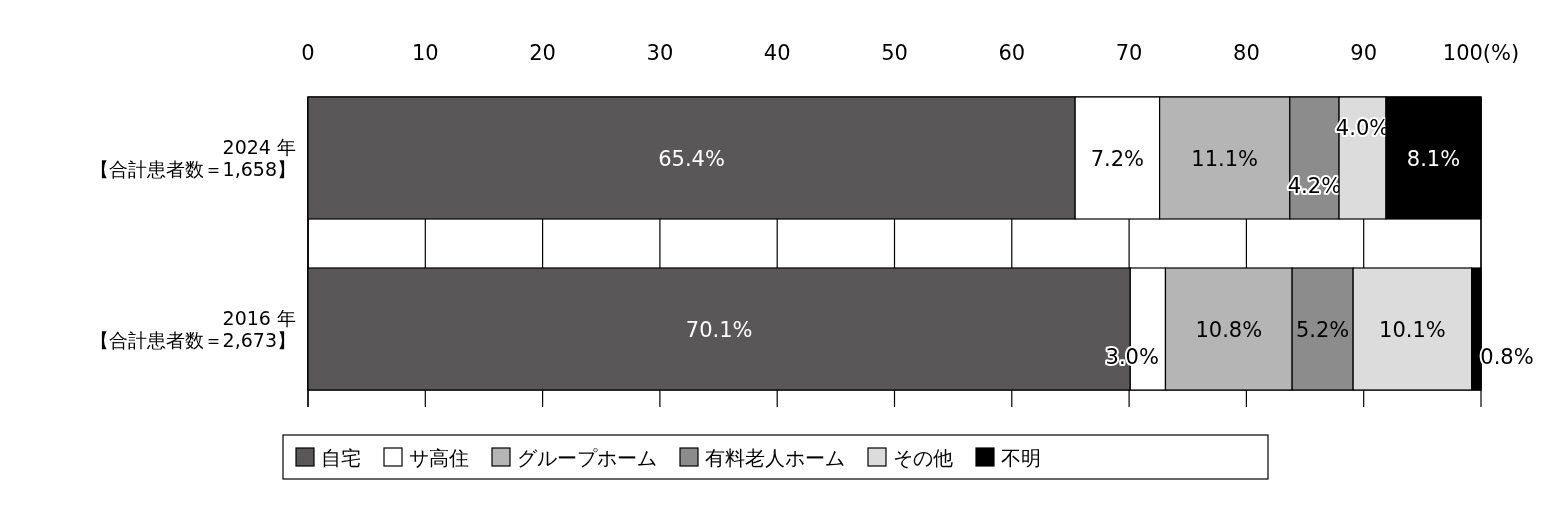 This screenshot has width=1548, height=523. Describe the element at coordinates (777, 53) in the screenshot. I see `x-tick-label: 40` at that location.